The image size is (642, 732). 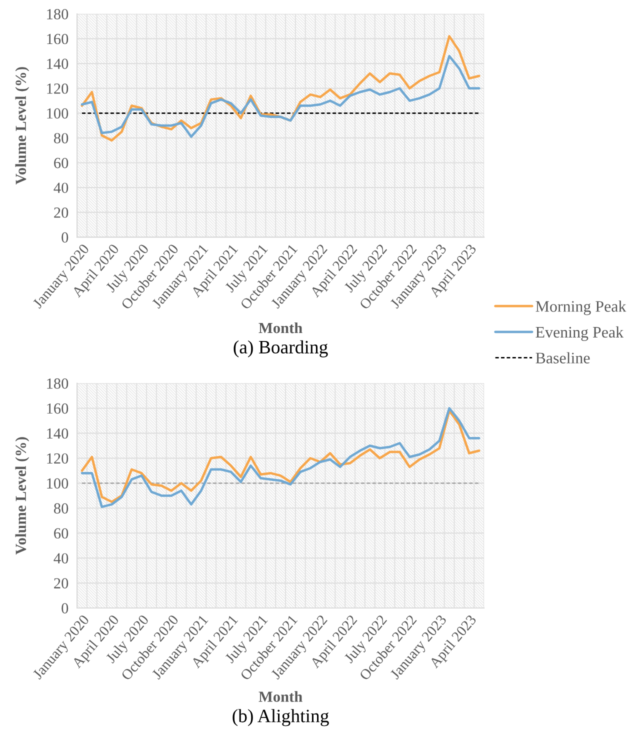 I want to click on legend-label: Baseline, so click(x=563, y=358).